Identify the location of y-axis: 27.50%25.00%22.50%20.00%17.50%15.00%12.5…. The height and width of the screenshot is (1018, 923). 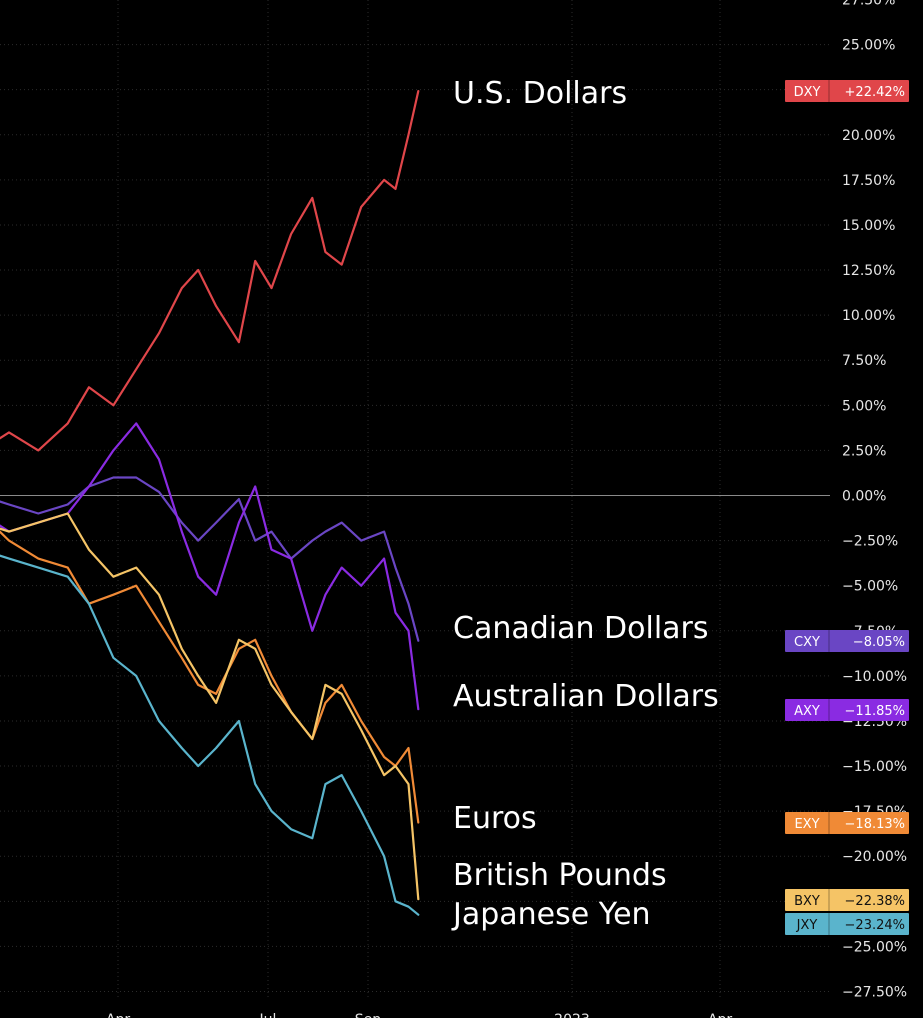
(874, 500).